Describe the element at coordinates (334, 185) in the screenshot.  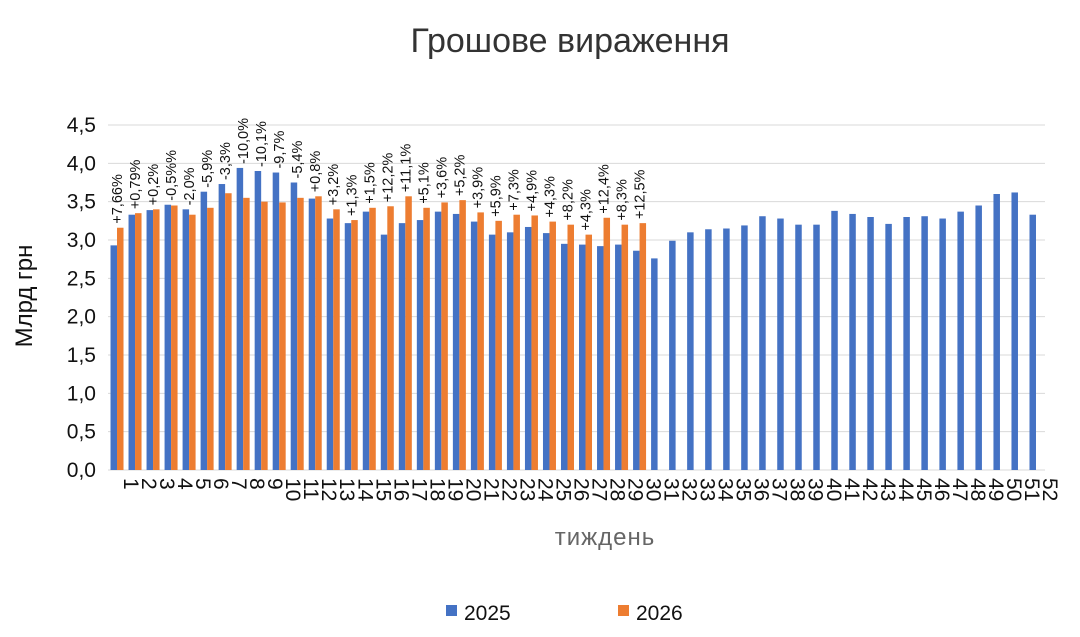
I see `percent-change-label: +3,2%` at that location.